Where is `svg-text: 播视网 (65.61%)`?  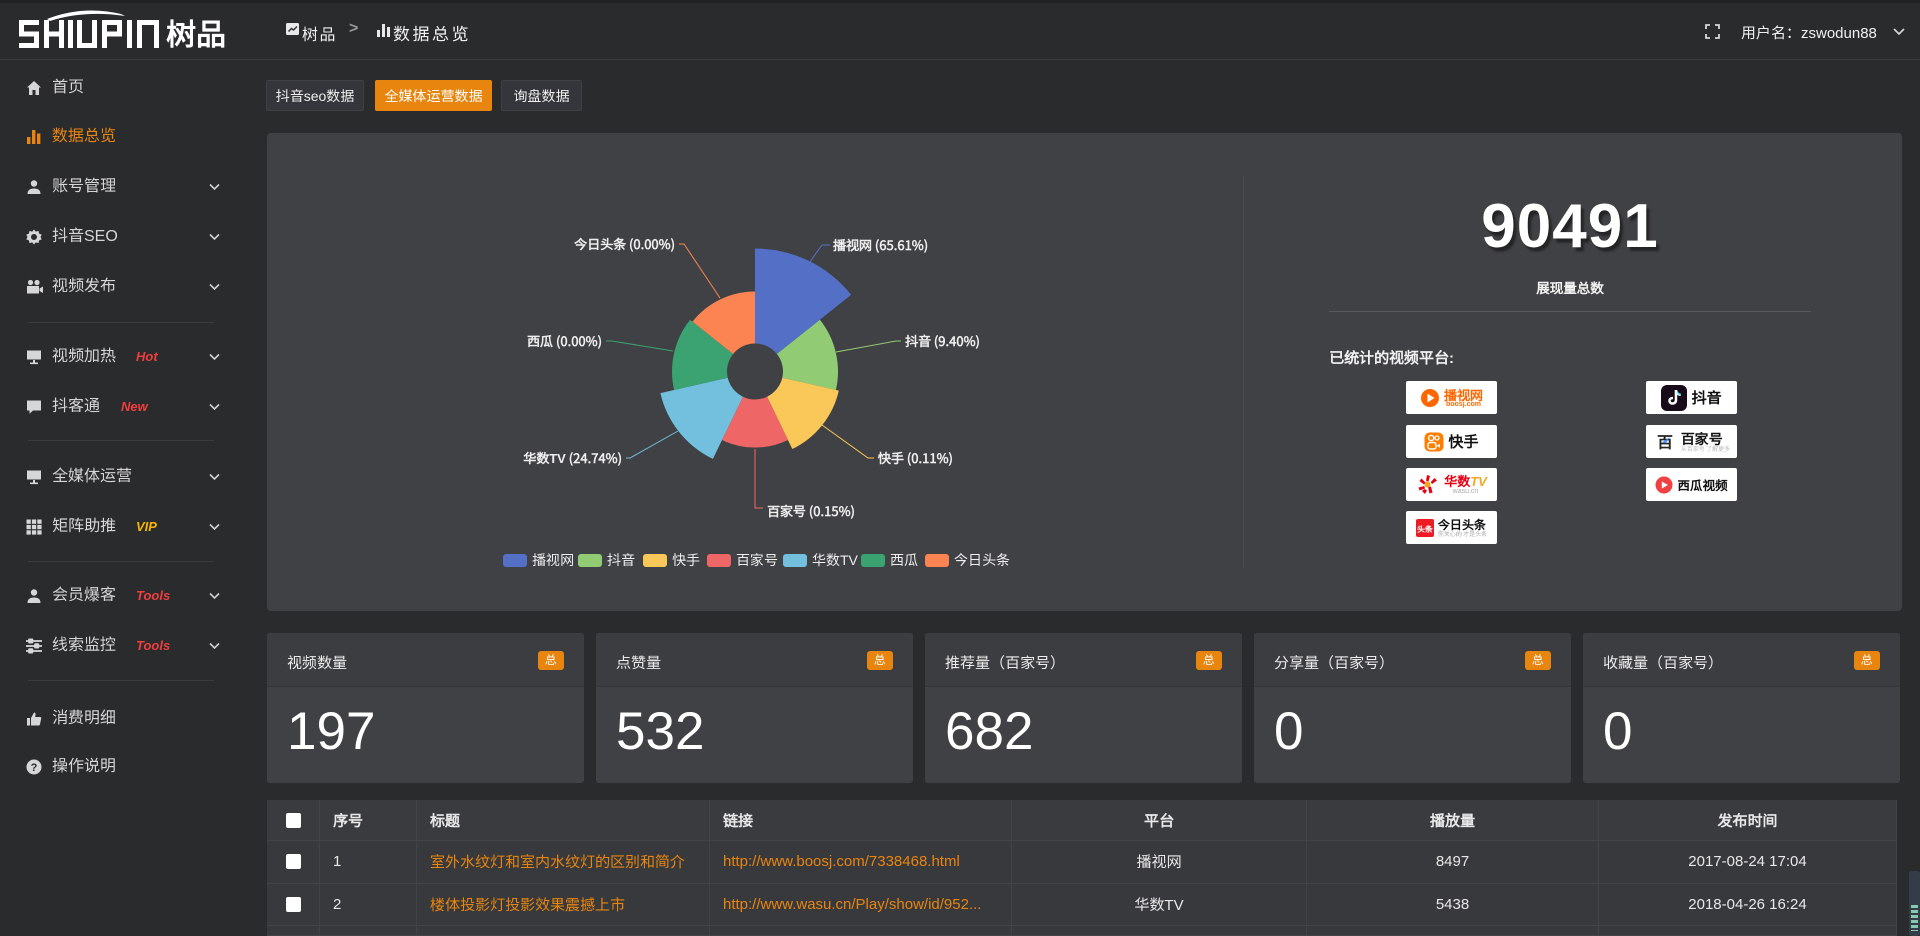 svg-text: 播视网 (65.61%) is located at coordinates (880, 244).